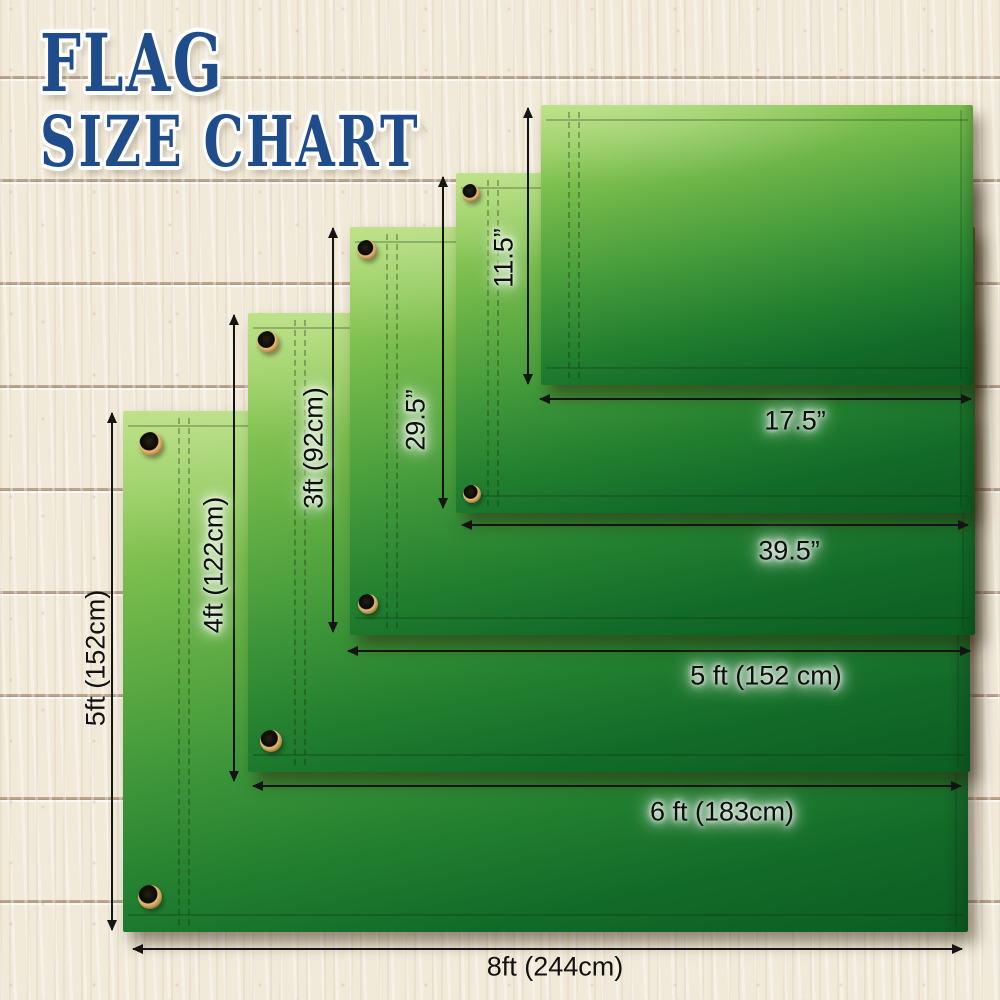 This screenshot has height=1000, width=1000. What do you see at coordinates (234, 548) in the screenshot?
I see `height-arrow-4ft` at bounding box center [234, 548].